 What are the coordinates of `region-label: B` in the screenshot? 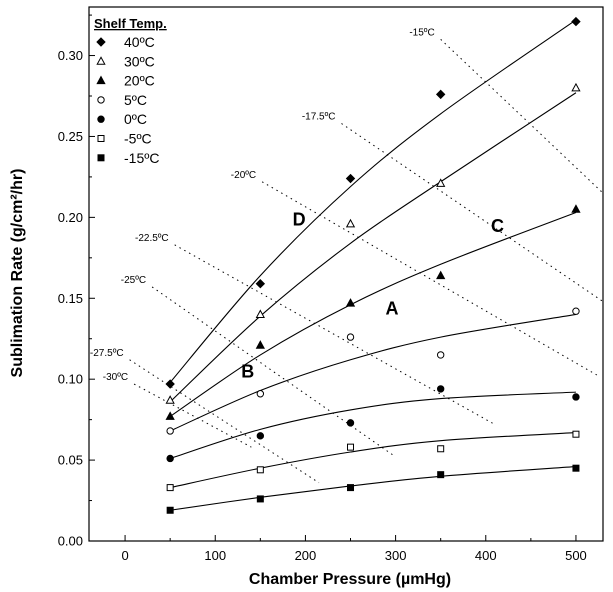 It's located at (247, 372).